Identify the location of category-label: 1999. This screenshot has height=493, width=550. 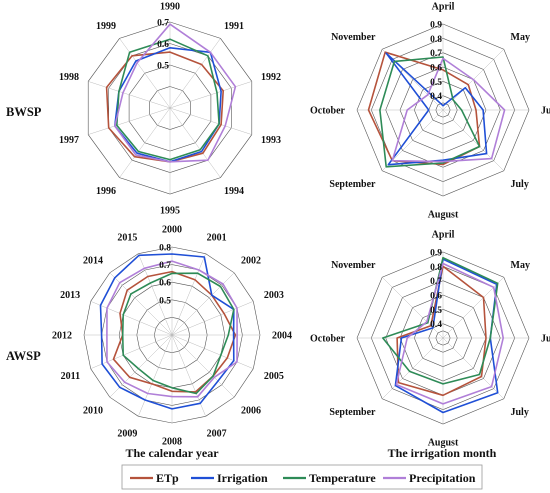
(106, 26).